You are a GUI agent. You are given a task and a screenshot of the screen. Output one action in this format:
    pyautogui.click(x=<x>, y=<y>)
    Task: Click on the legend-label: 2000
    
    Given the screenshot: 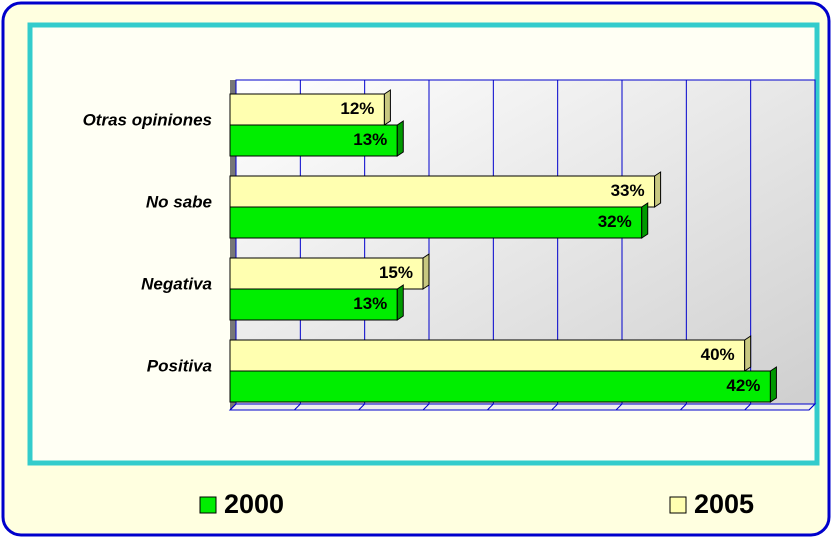 What is the action you would take?
    pyautogui.click(x=254, y=504)
    